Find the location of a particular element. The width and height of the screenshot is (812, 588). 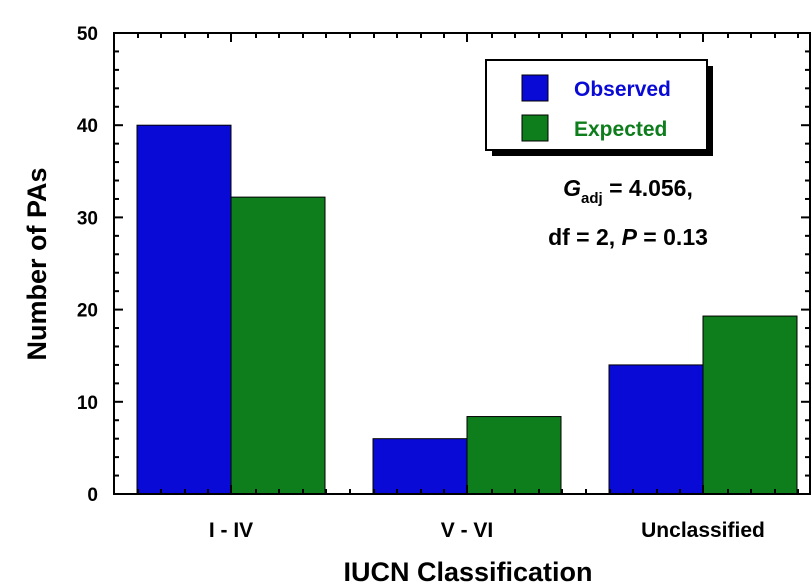

y-tick-label-10: 10 is located at coordinates (87, 403).